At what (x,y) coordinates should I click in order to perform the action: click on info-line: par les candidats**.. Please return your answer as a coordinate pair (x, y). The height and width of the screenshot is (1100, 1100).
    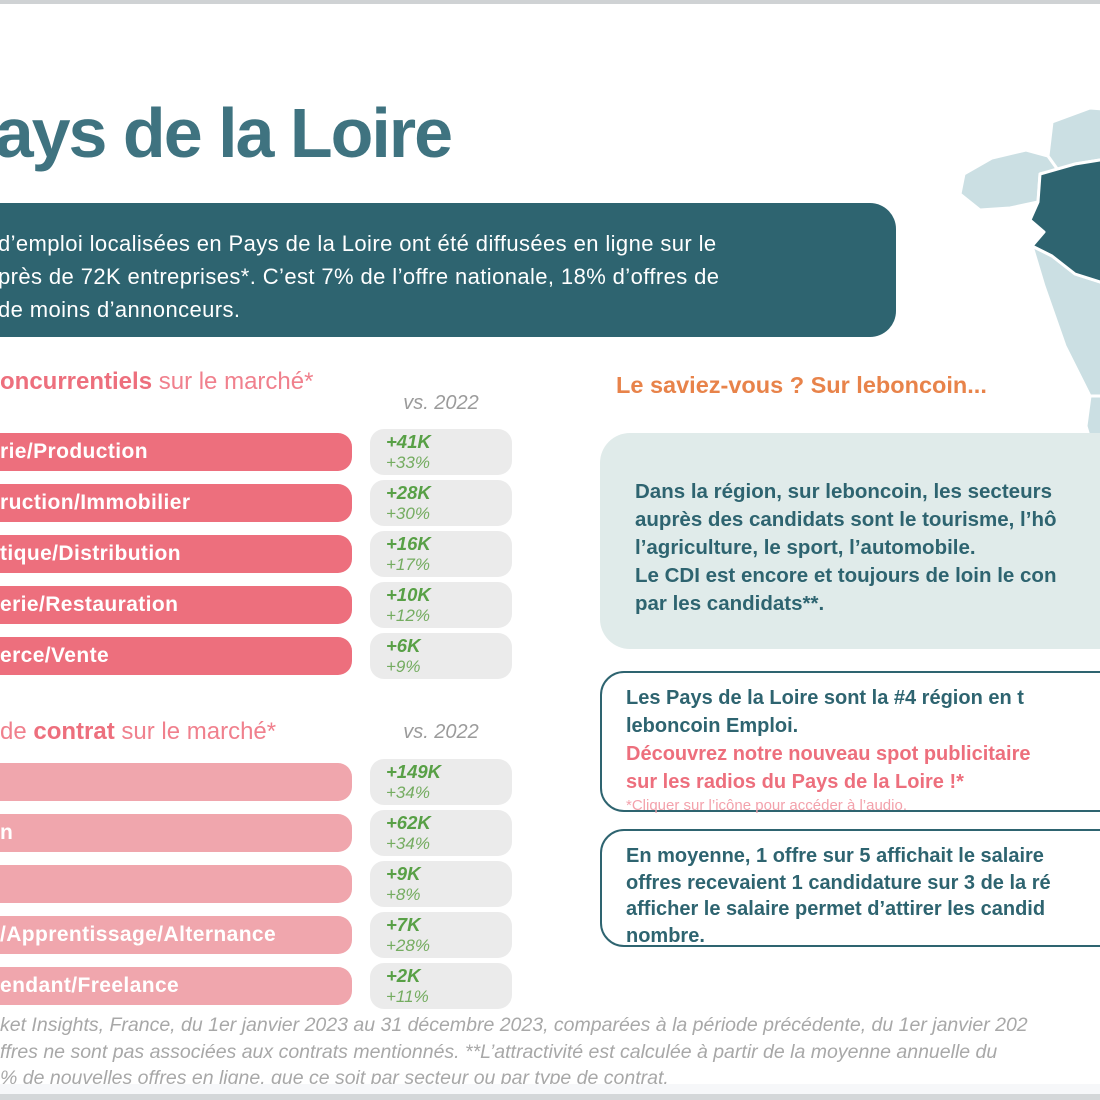
    Looking at the image, I should click on (730, 603).